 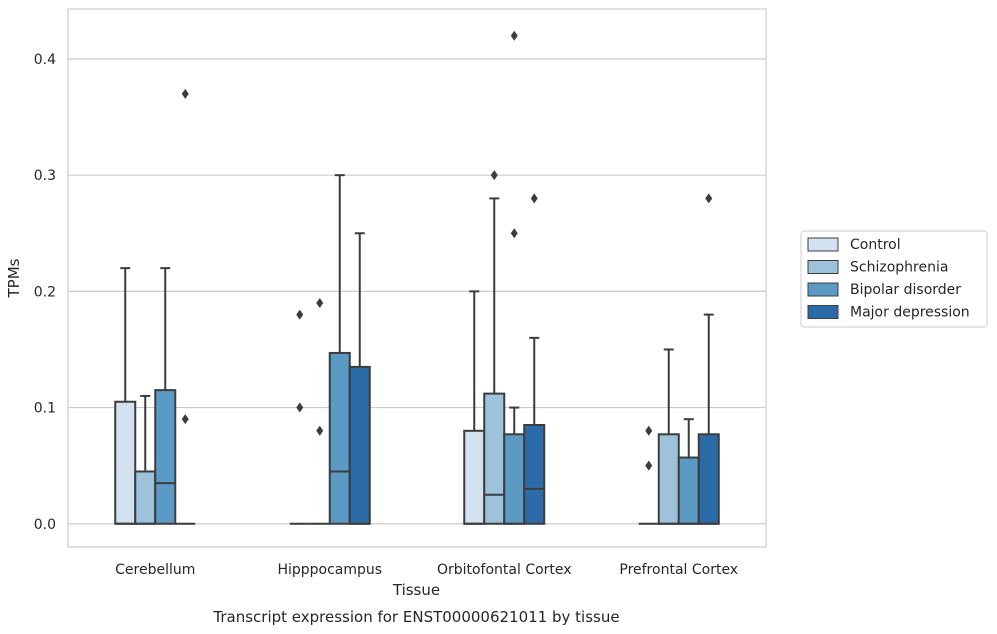 What do you see at coordinates (910, 313) in the screenshot?
I see `legend-label: Major depression` at bounding box center [910, 313].